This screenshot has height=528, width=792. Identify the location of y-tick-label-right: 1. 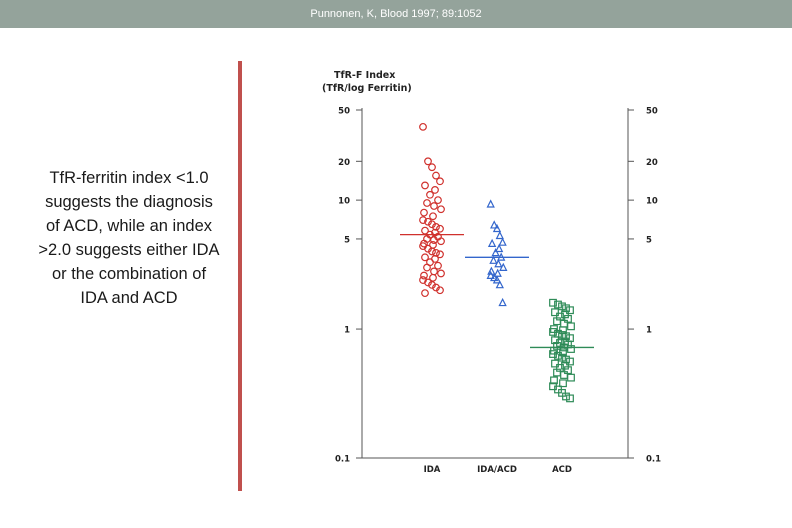
(649, 331).